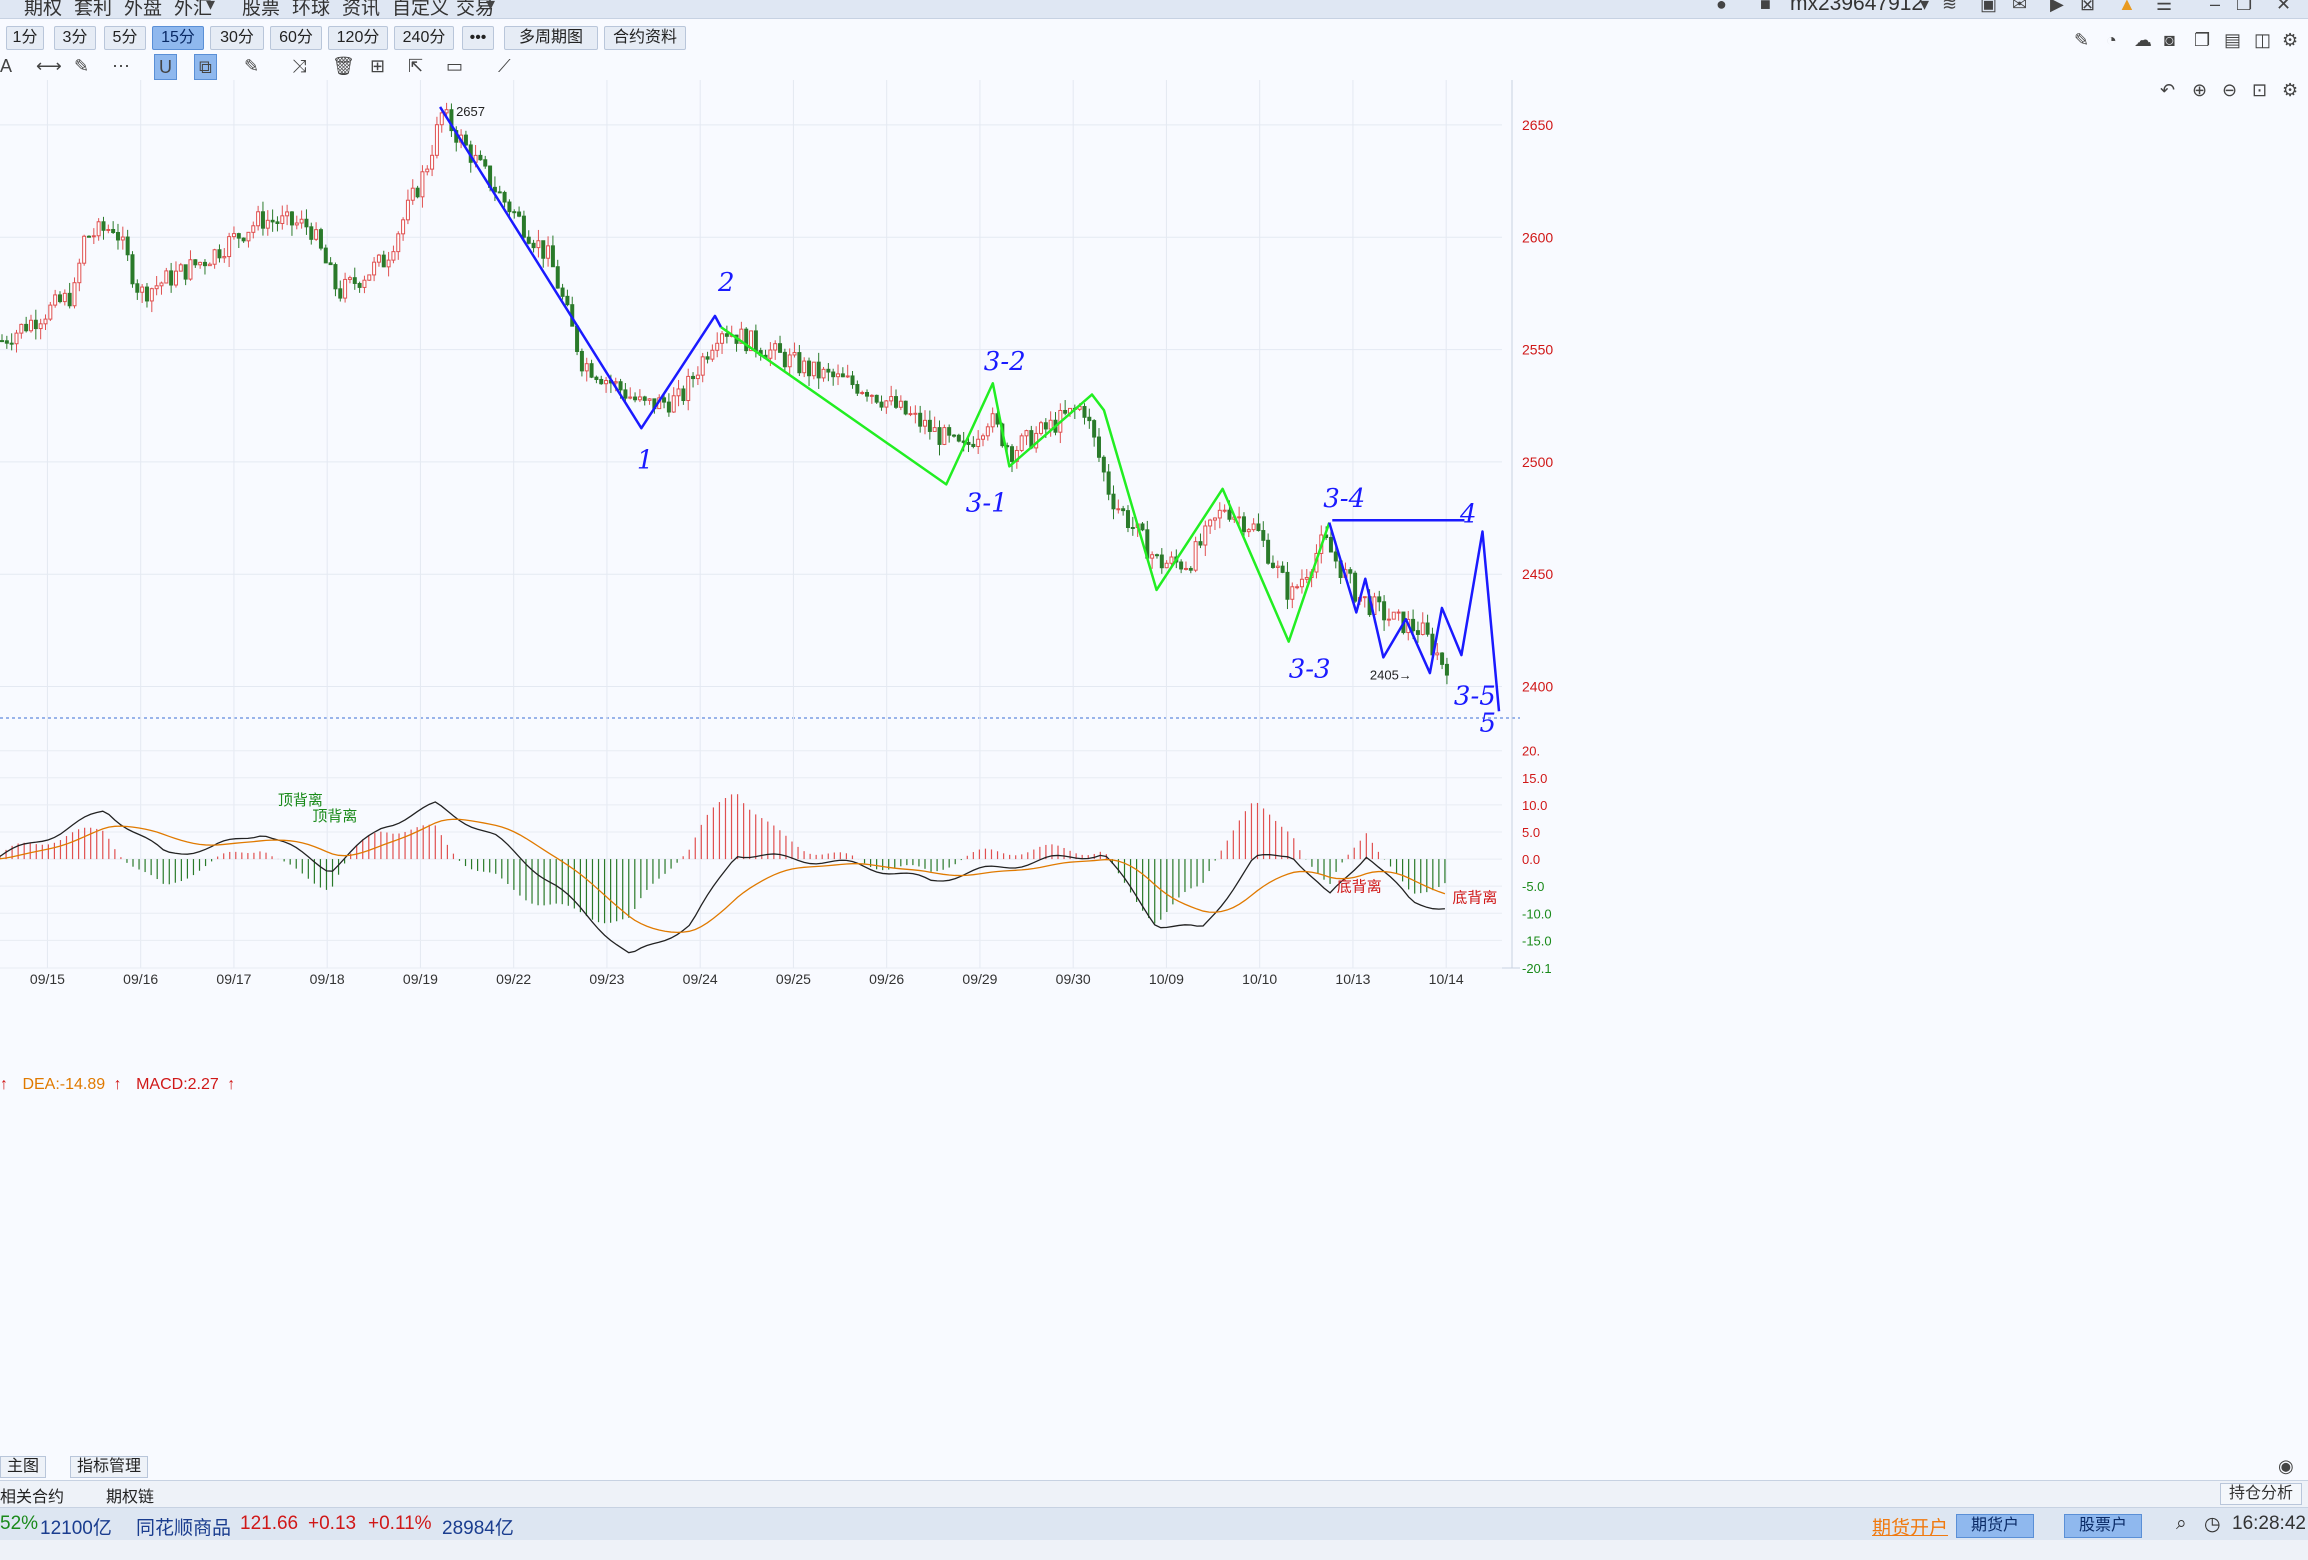 The image size is (2308, 1560). What do you see at coordinates (252, 66) in the screenshot?
I see `brush-tool-icon: ✎` at bounding box center [252, 66].